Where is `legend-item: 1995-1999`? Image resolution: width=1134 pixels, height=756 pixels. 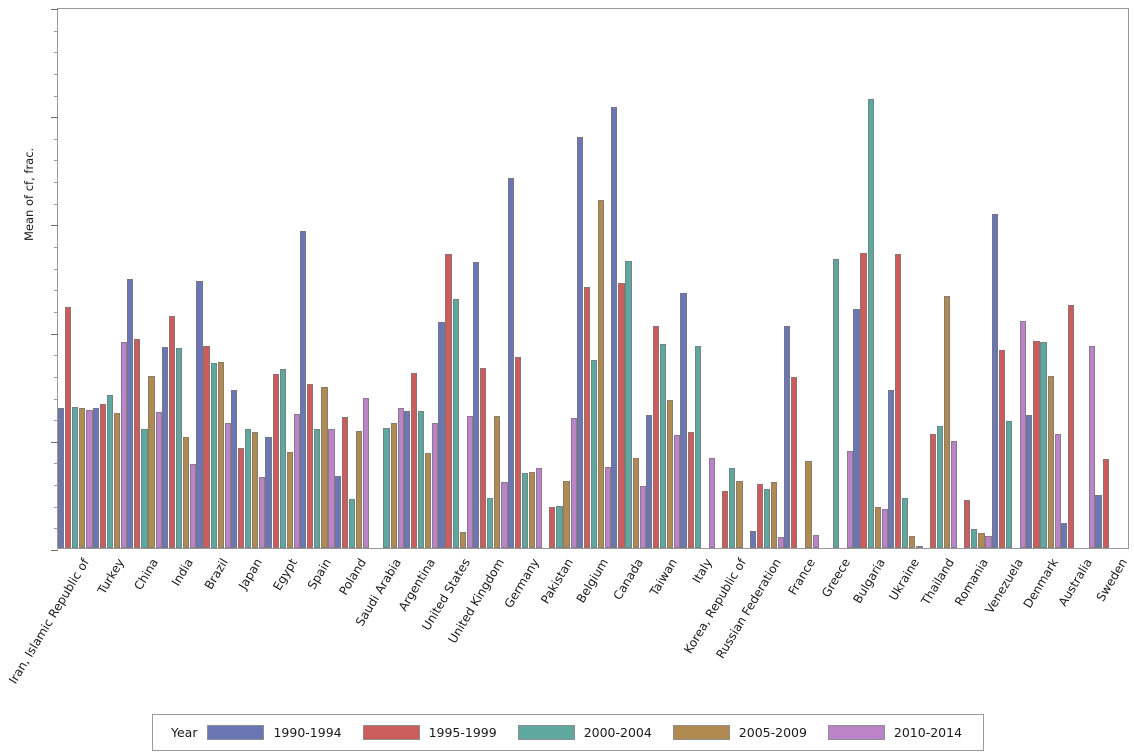 legend-item: 1995-1999 is located at coordinates (440, 732).